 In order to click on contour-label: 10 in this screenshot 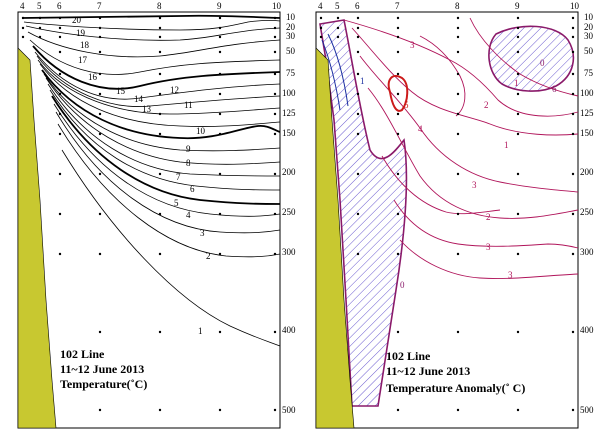, I will do `click(201, 131)`.